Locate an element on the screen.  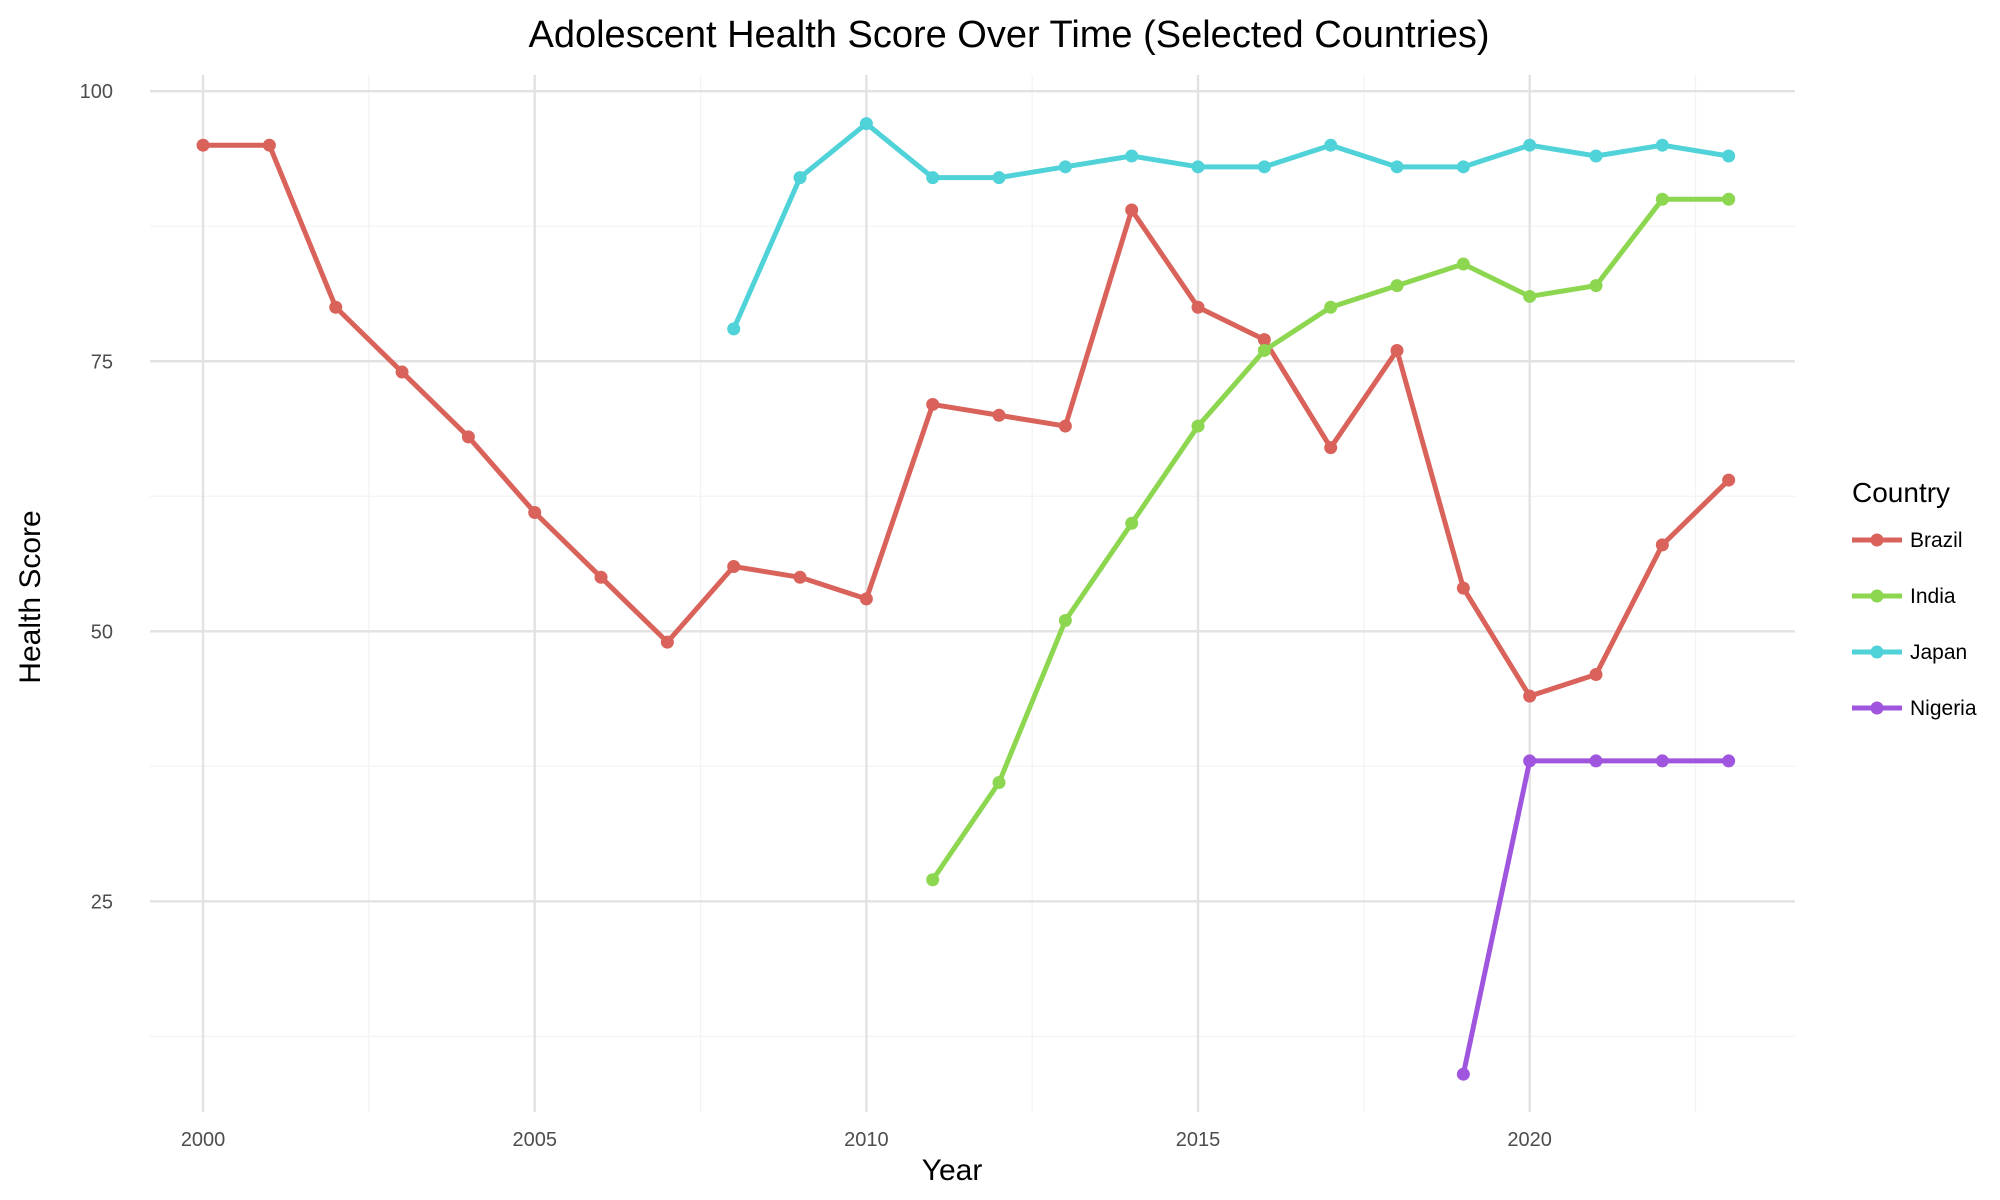
legend-item-nigeria: Nigeria is located at coordinates (1914, 708).